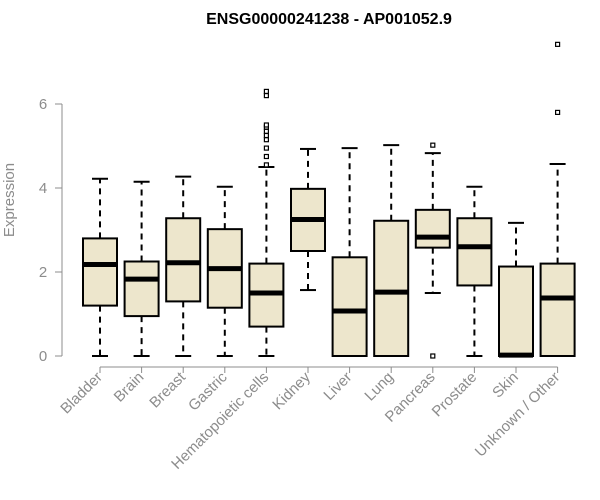  I want to click on y-tick-label: 2, so click(43, 272).